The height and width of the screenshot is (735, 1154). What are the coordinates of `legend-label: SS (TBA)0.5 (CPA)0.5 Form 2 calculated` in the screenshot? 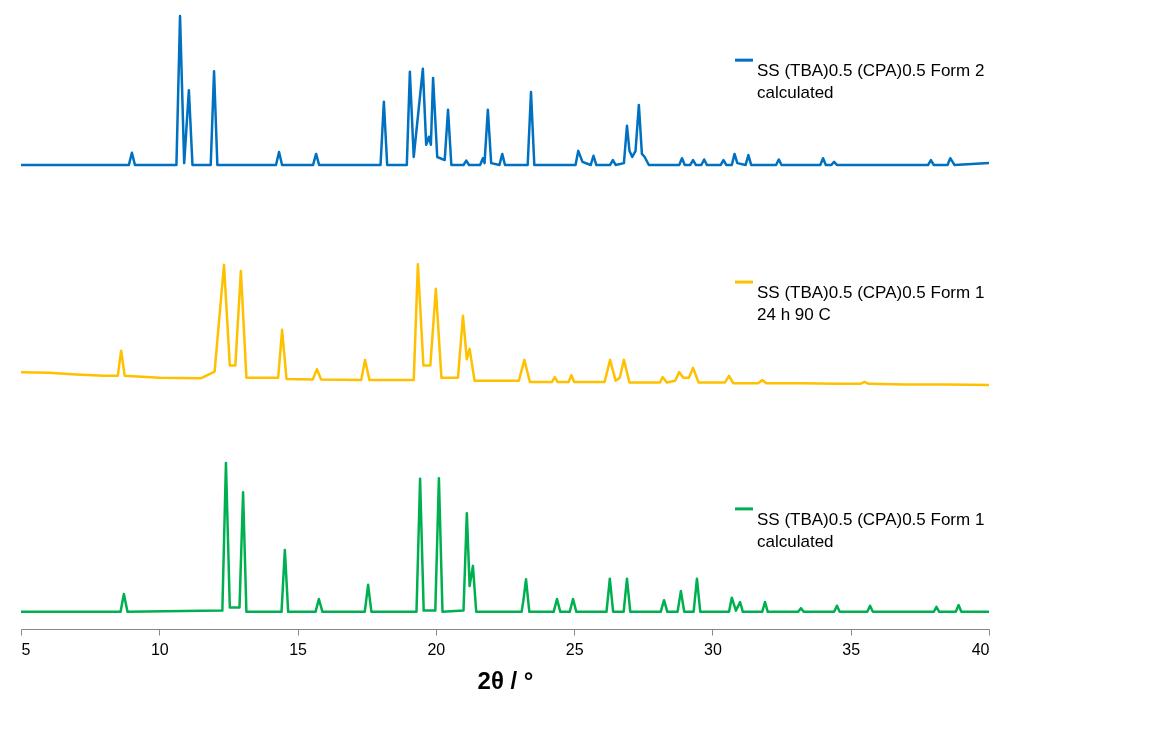 It's located at (871, 82).